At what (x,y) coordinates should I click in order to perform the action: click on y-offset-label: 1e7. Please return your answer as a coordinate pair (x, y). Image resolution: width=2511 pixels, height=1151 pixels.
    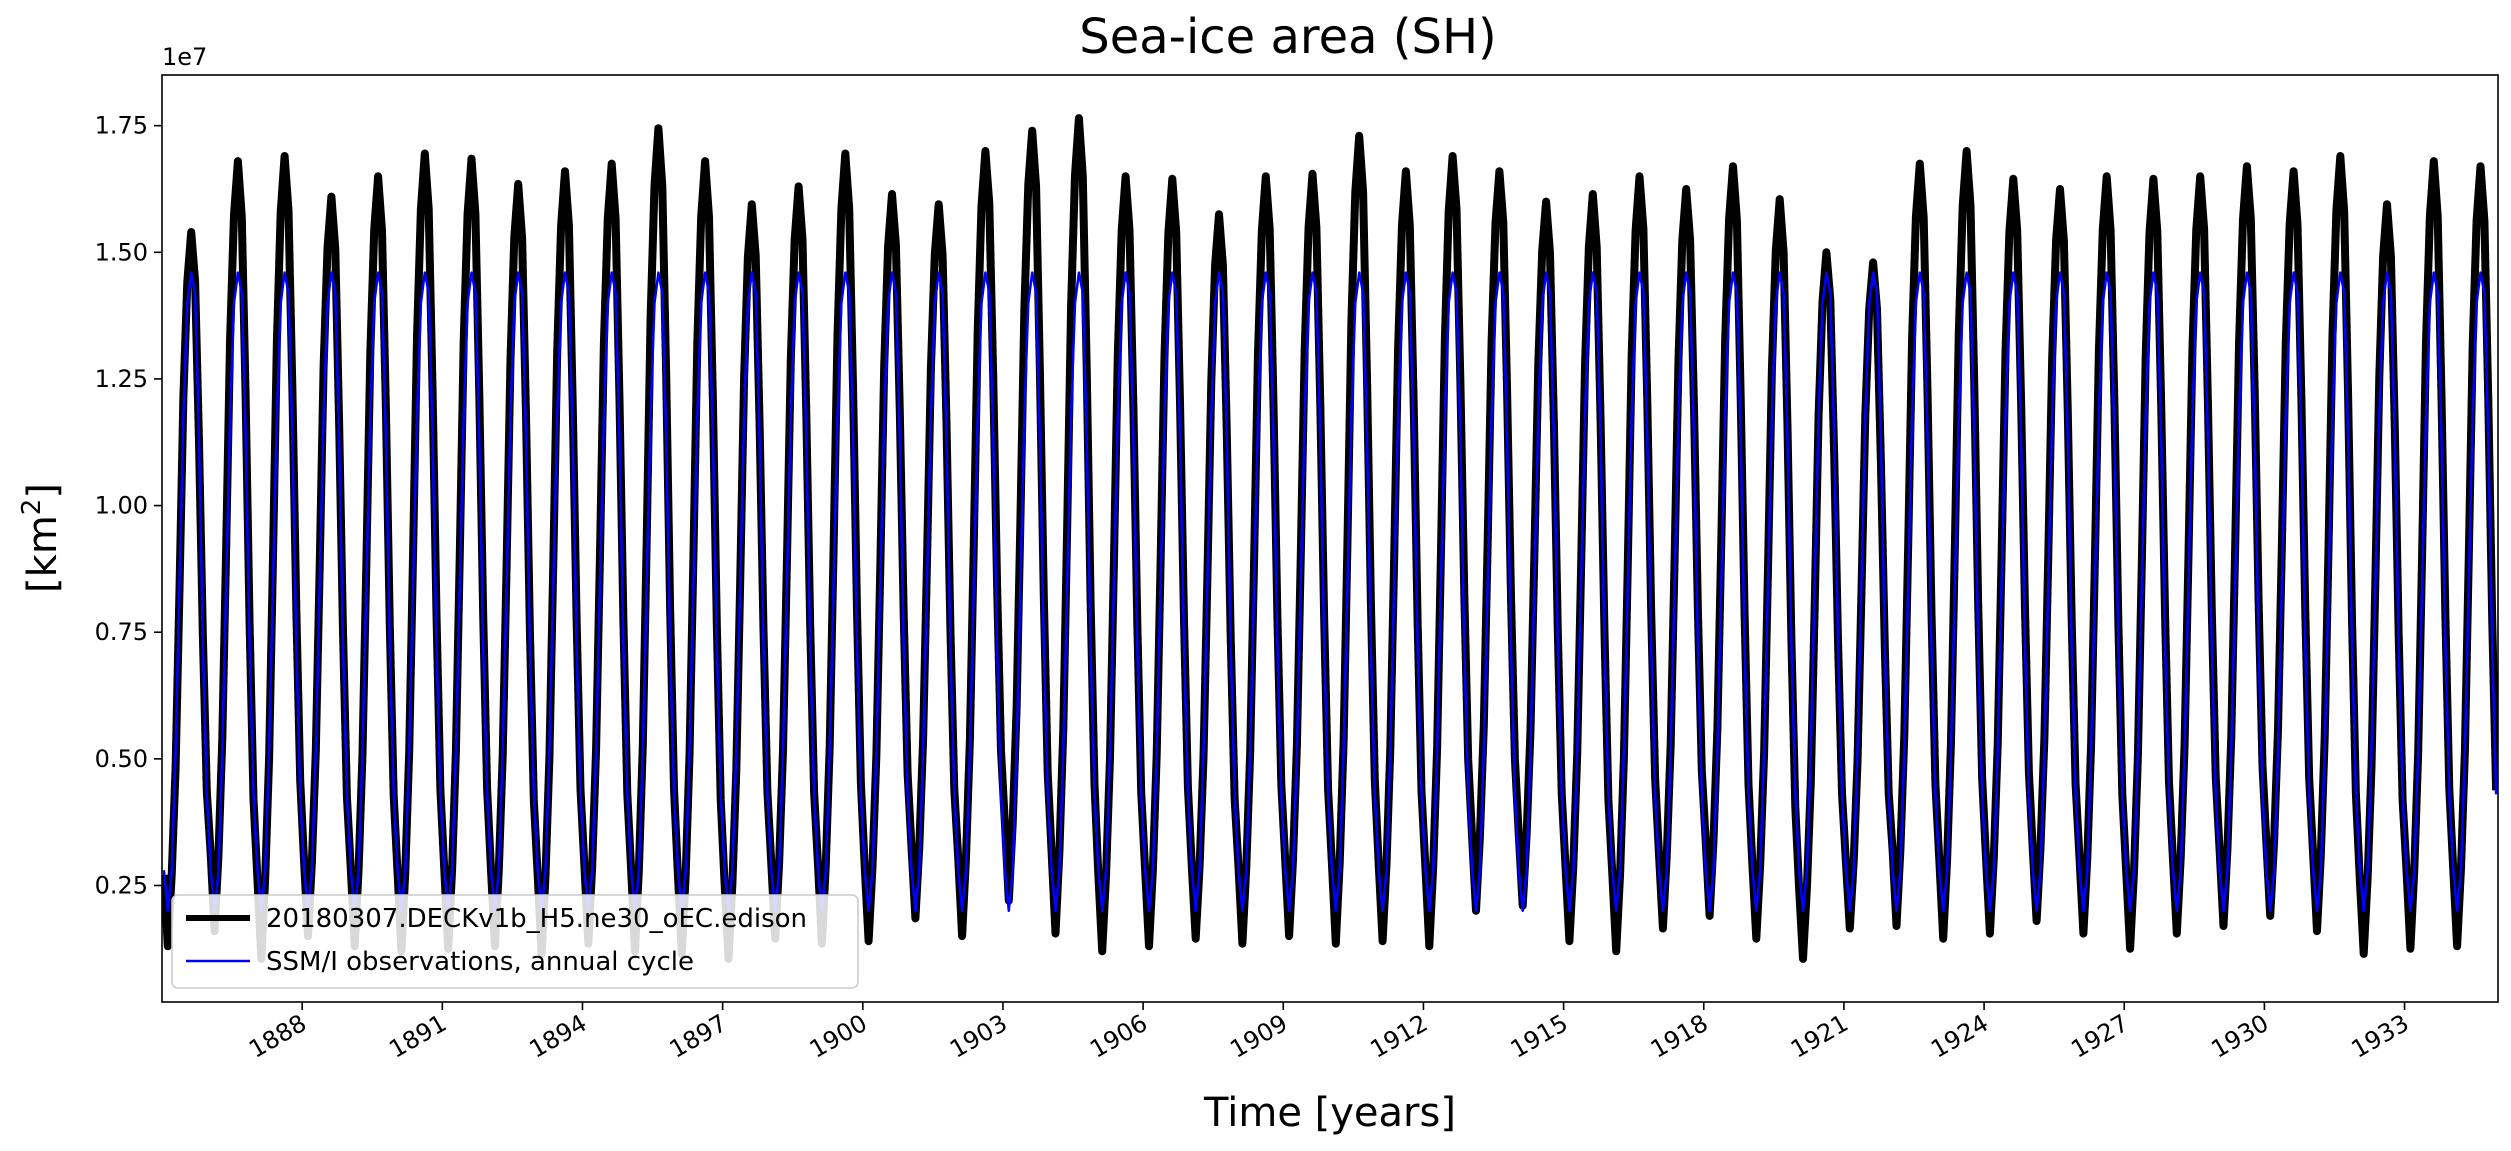
    Looking at the image, I should click on (184, 57).